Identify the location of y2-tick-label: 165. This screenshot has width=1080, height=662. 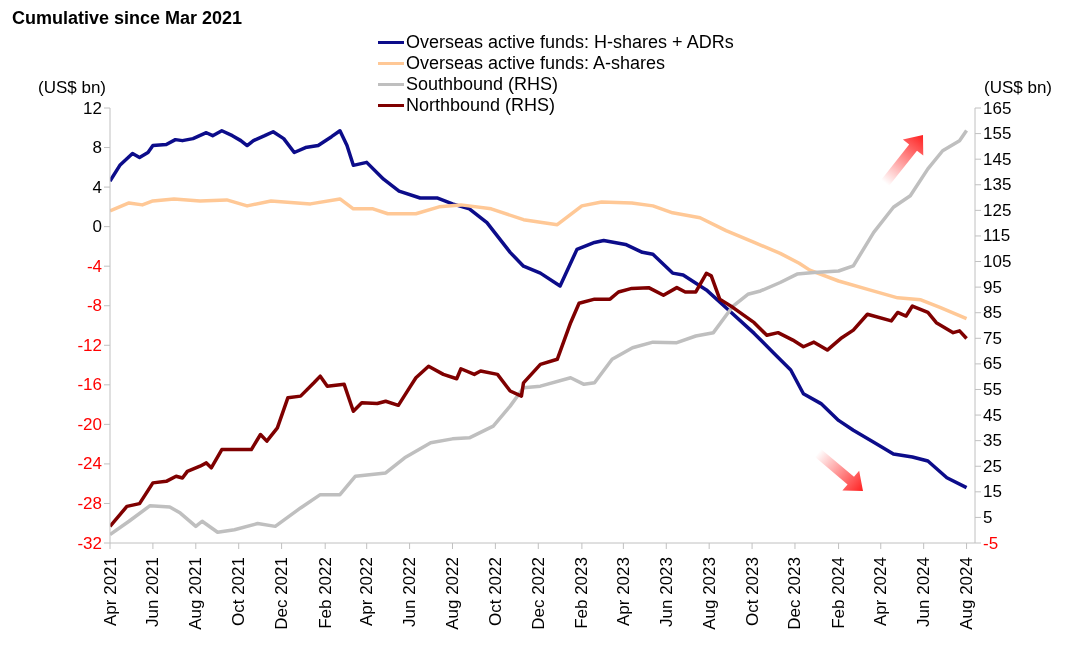
(997, 108).